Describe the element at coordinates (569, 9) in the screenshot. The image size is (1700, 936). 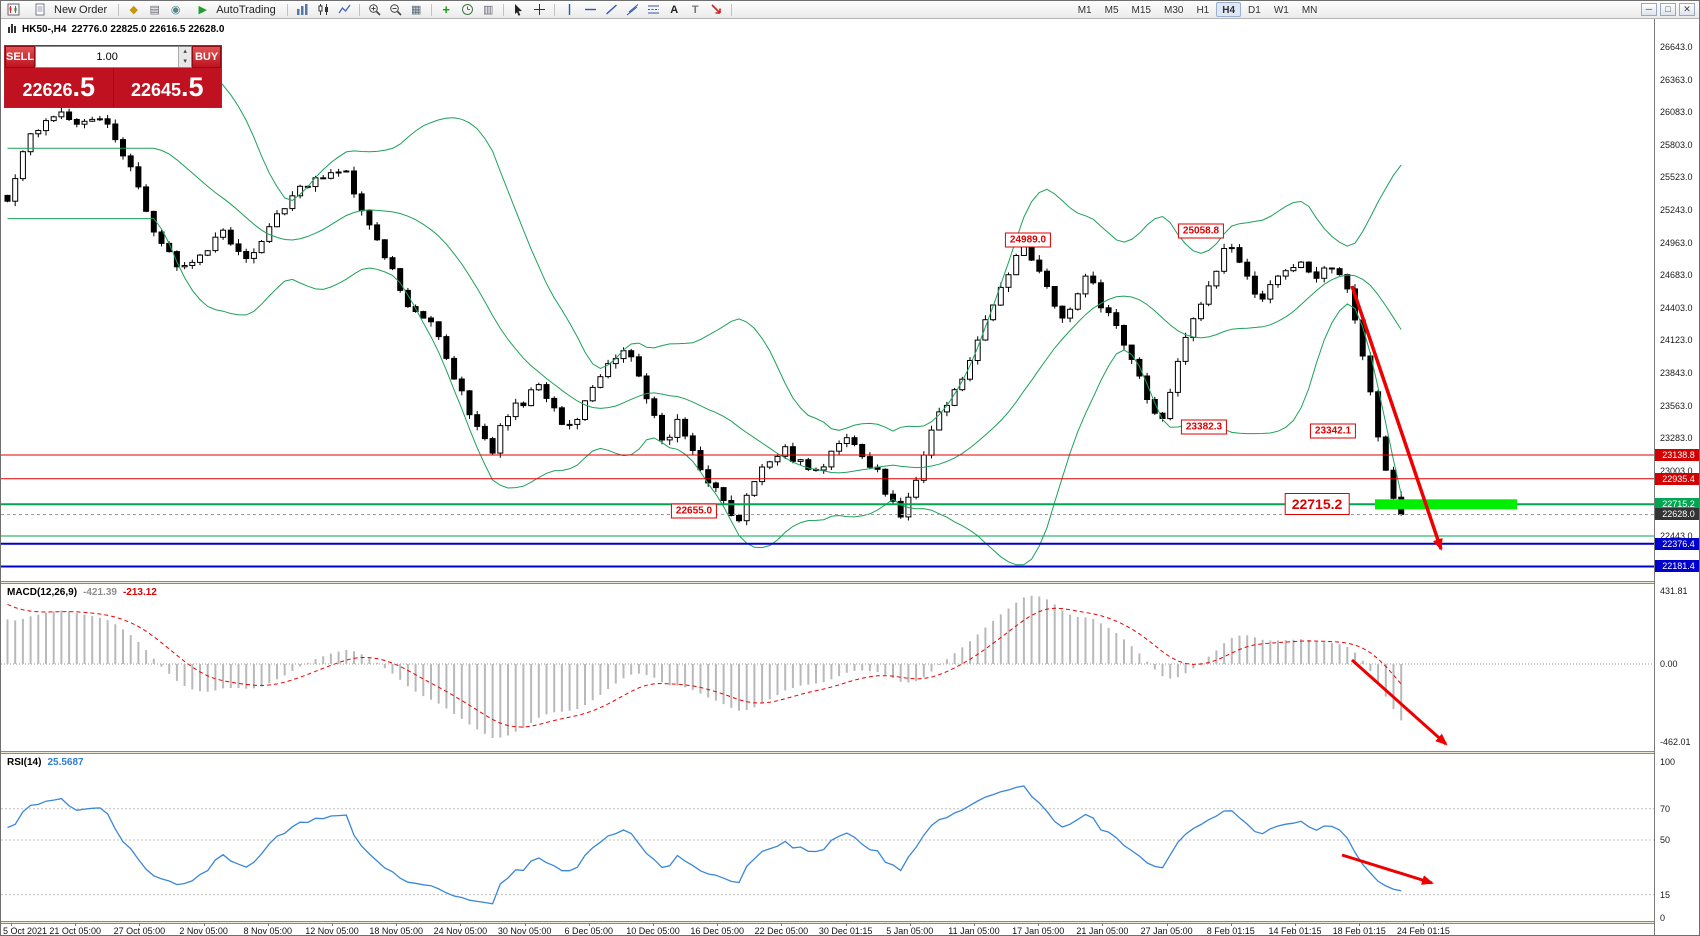
I see `vertical-line-icon` at that location.